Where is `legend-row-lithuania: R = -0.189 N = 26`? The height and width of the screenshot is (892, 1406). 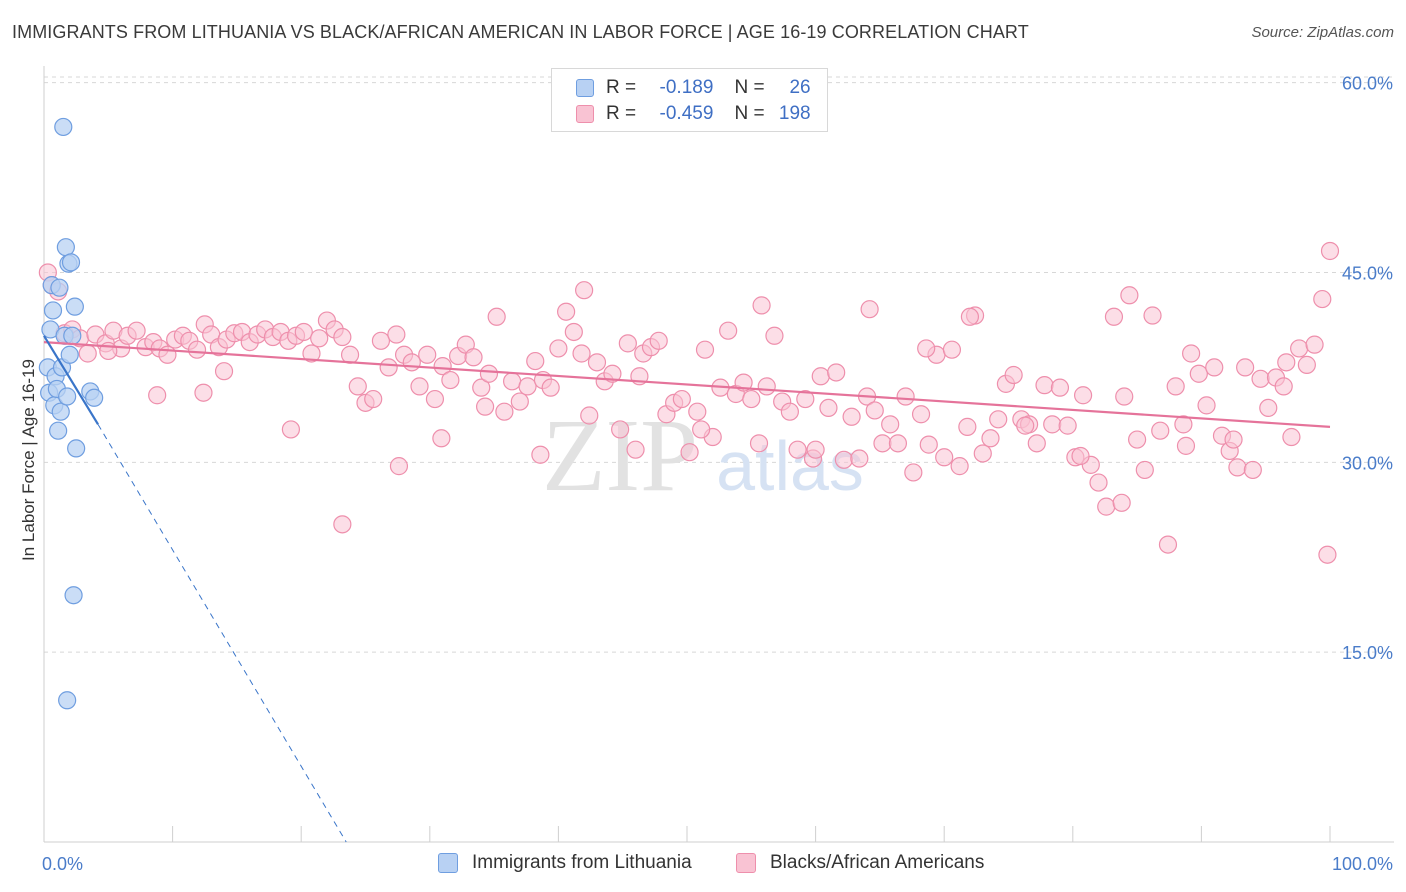
legend-row-lithuania: R = -0.189 N = 26 is located at coordinates (693, 88).